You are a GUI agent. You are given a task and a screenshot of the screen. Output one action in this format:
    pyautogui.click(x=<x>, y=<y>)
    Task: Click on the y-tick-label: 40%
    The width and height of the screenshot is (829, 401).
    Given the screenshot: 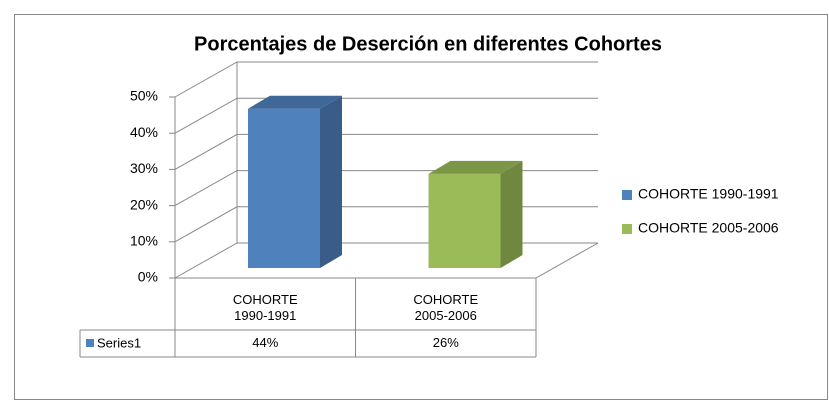 What is the action you would take?
    pyautogui.click(x=144, y=132)
    